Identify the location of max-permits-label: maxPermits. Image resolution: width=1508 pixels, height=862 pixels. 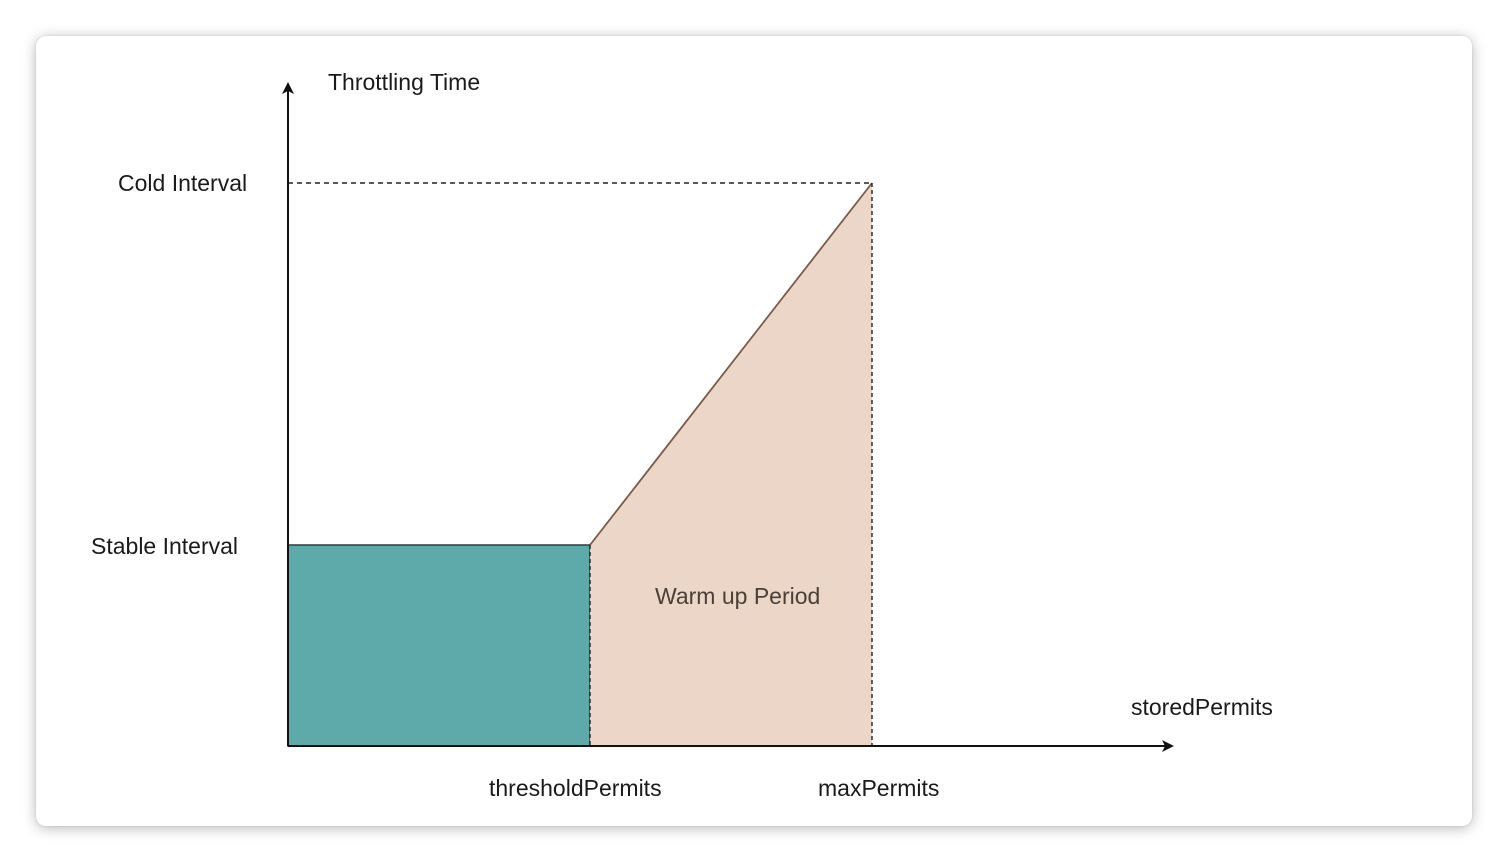
(879, 788).